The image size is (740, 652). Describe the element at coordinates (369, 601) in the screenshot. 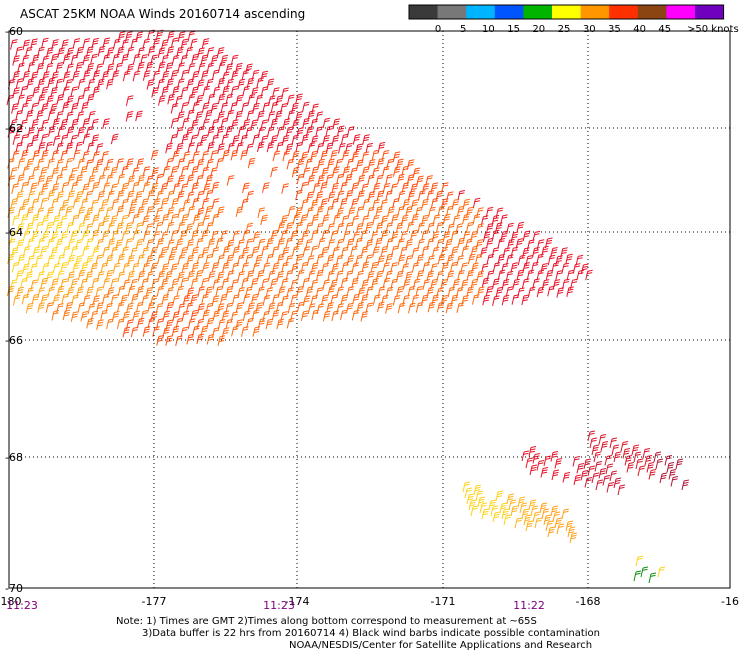

I see `longitude-labels: -180 -177 -174 -171 -168 -16` at that location.